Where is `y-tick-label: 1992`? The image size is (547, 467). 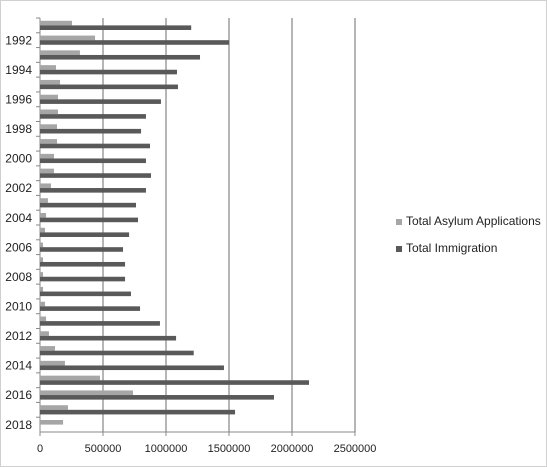
y-tick-label: 1992 is located at coordinates (18, 40).